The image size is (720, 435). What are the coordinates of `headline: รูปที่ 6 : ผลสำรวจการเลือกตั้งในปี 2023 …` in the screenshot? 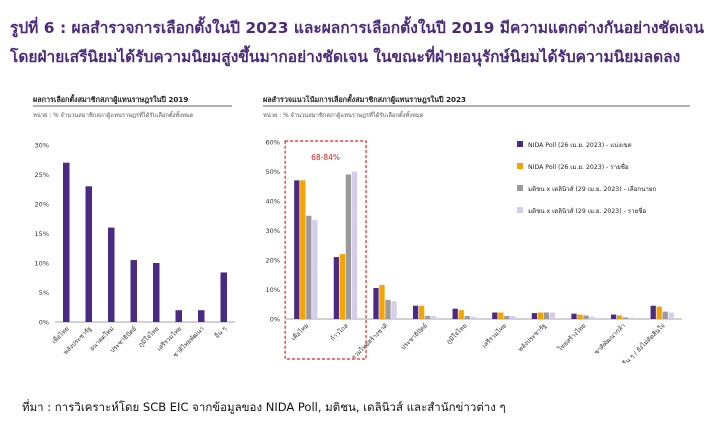 It's located at (362, 43).